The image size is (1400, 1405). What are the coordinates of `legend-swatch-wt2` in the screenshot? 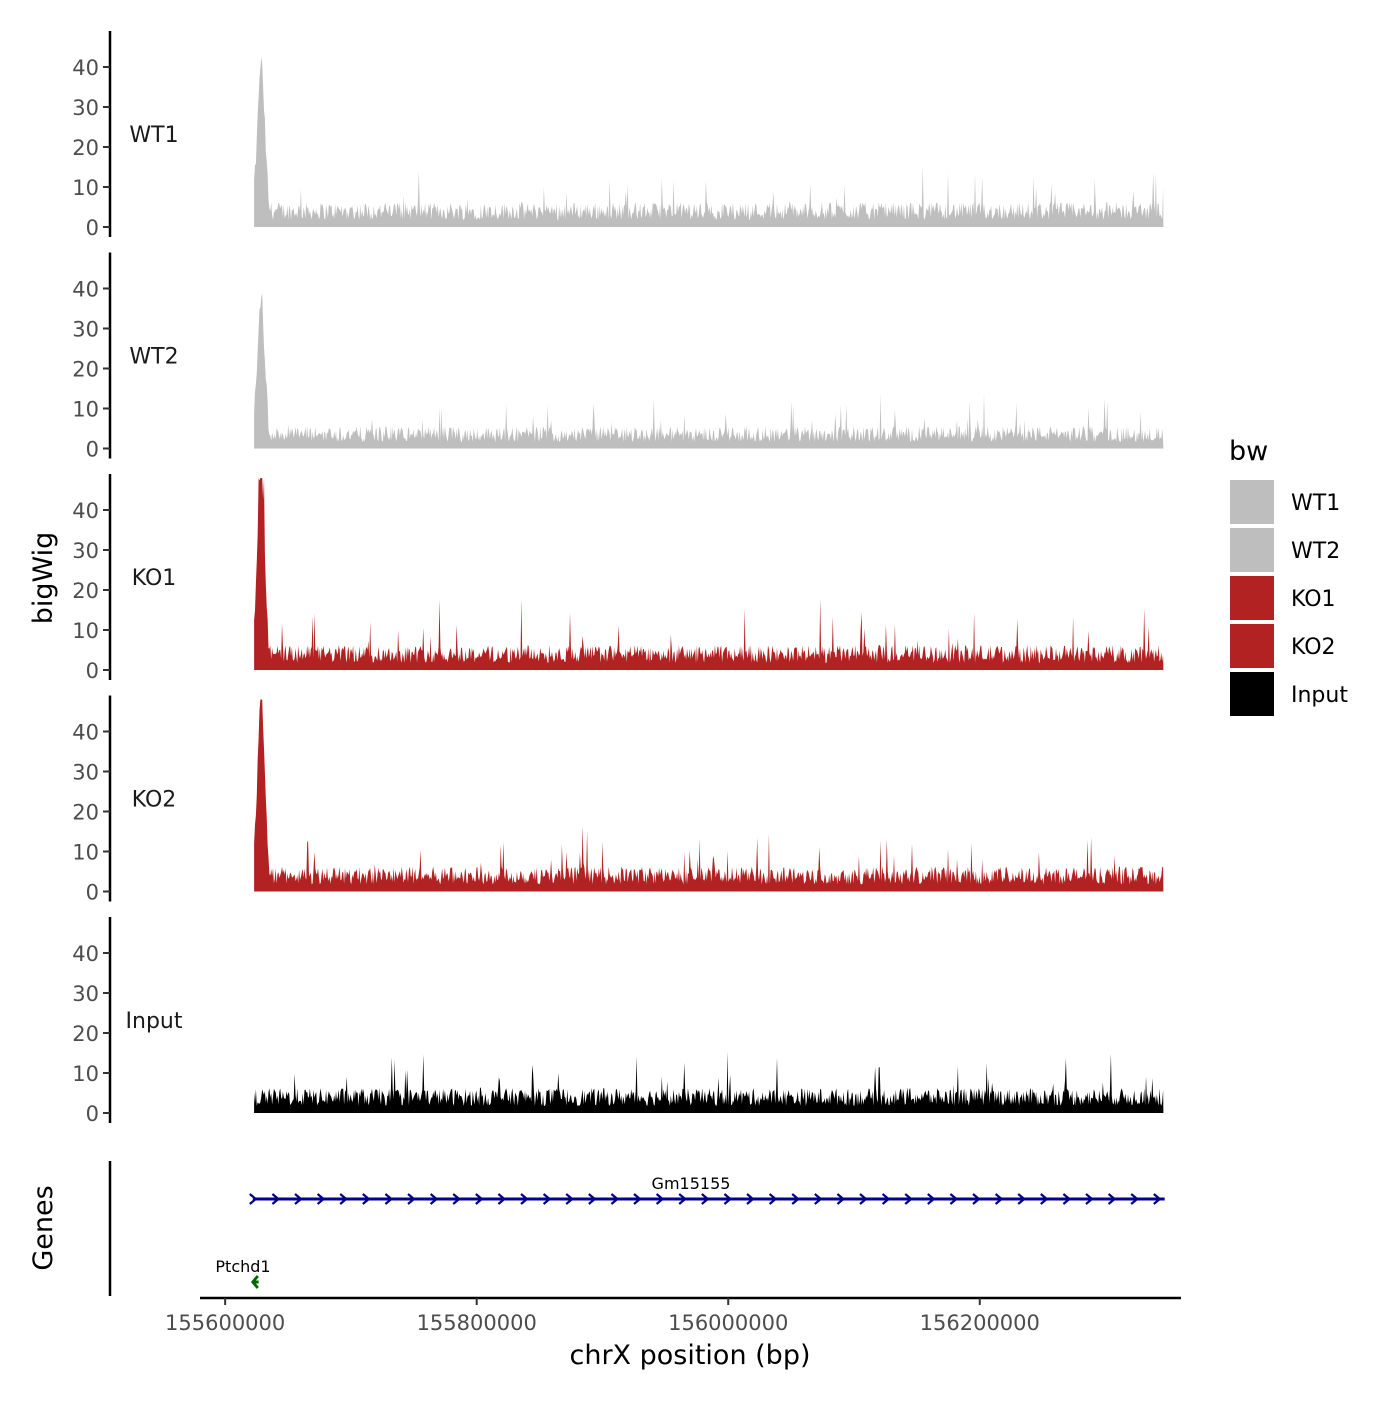 It's located at (1252, 550).